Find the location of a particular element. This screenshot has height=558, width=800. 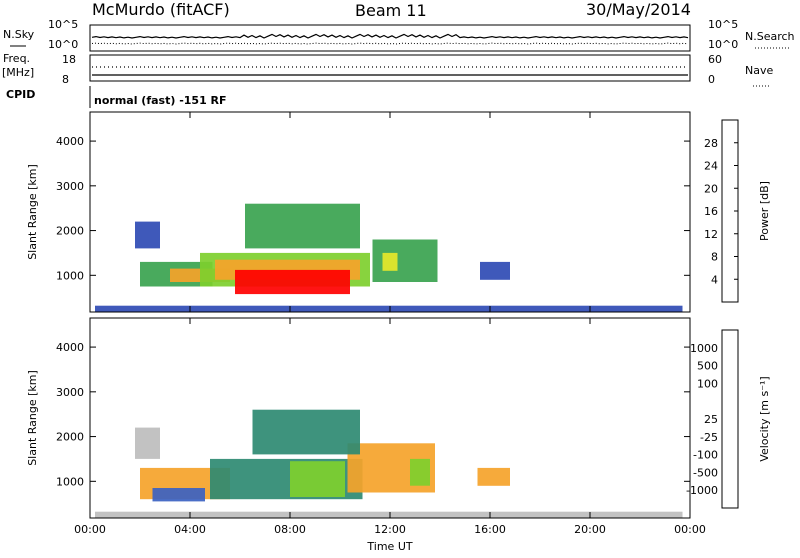

colorbar-tick-label: 25 is located at coordinates (711, 419).